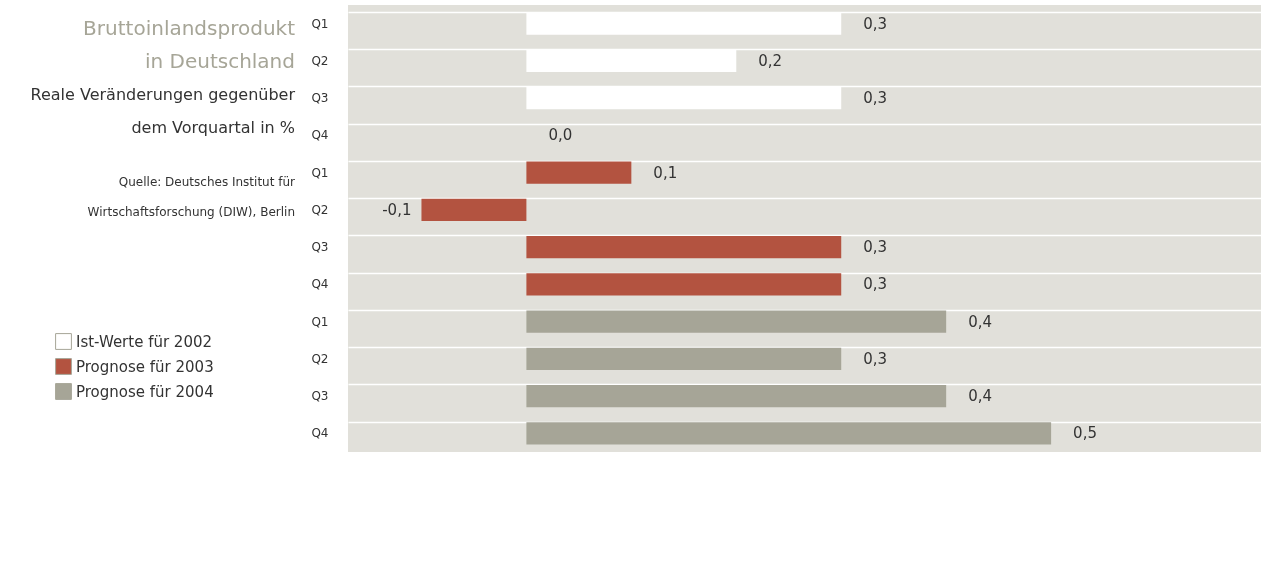 Image resolution: width=1270 pixels, height=586 pixels. Describe the element at coordinates (145, 391) in the screenshot. I see `legend-label: Prognose für 2004` at that location.